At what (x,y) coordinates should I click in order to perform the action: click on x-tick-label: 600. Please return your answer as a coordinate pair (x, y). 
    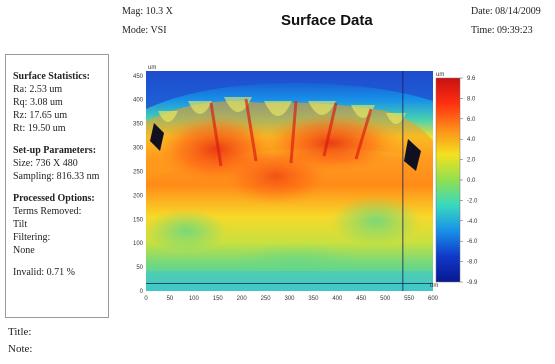
    Looking at the image, I should click on (433, 299).